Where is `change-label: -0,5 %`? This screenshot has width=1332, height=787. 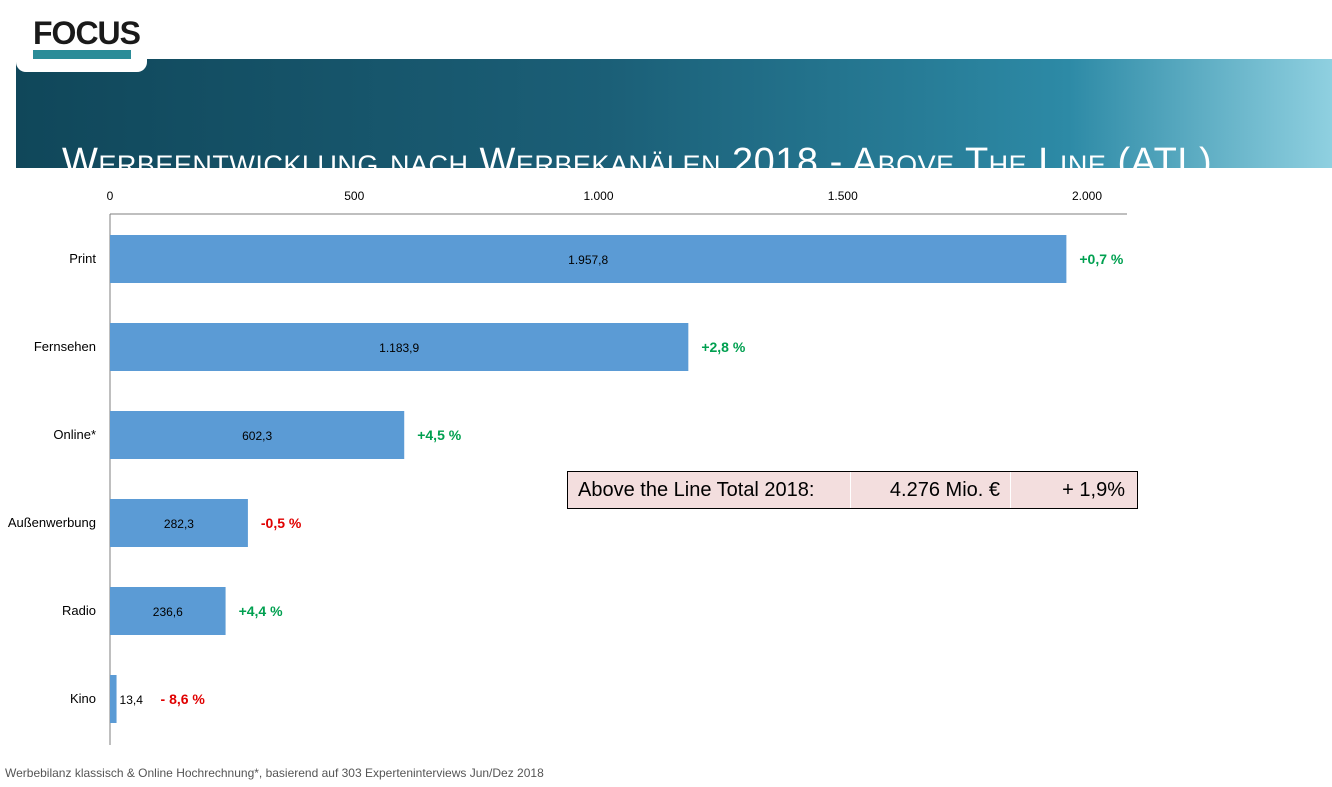
change-label: -0,5 % is located at coordinates (281, 523).